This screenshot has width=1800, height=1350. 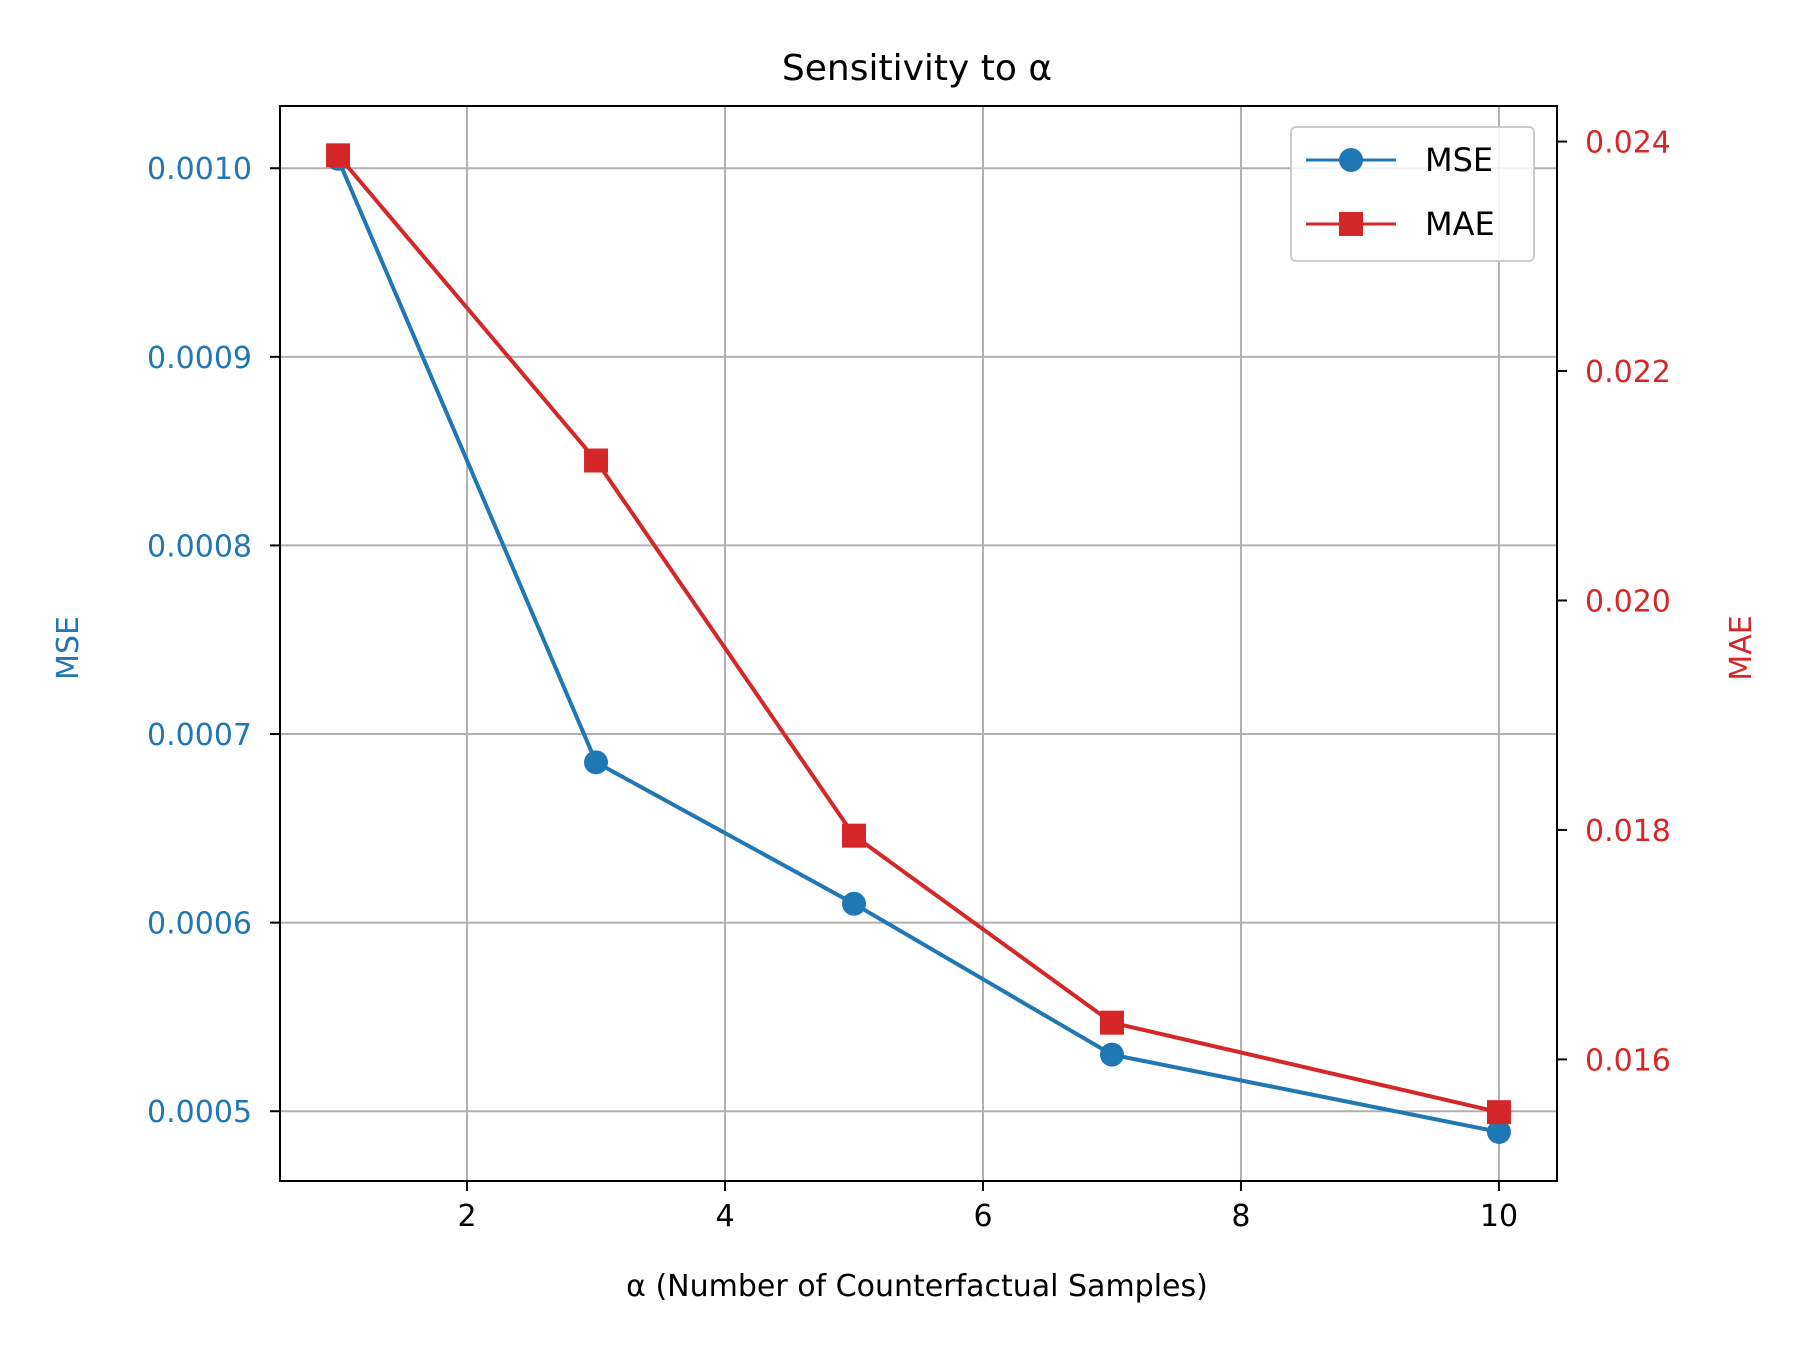 I want to click on x-tick-label: 10, so click(x=1499, y=1216).